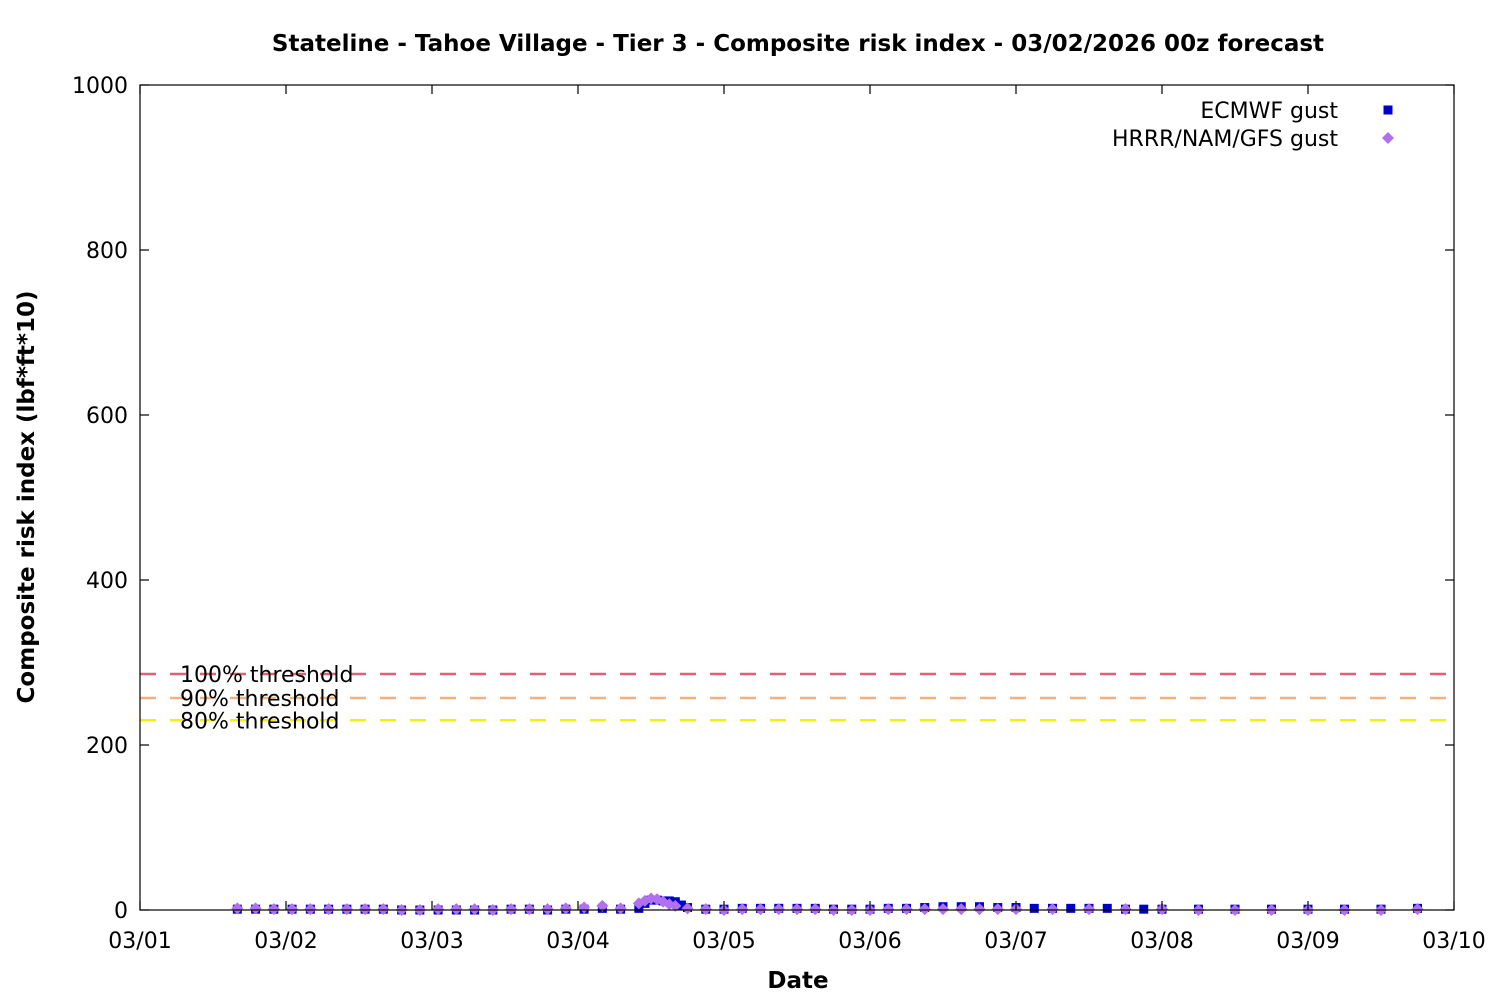  I want to click on x-tick-label: 03/06, so click(869, 941).